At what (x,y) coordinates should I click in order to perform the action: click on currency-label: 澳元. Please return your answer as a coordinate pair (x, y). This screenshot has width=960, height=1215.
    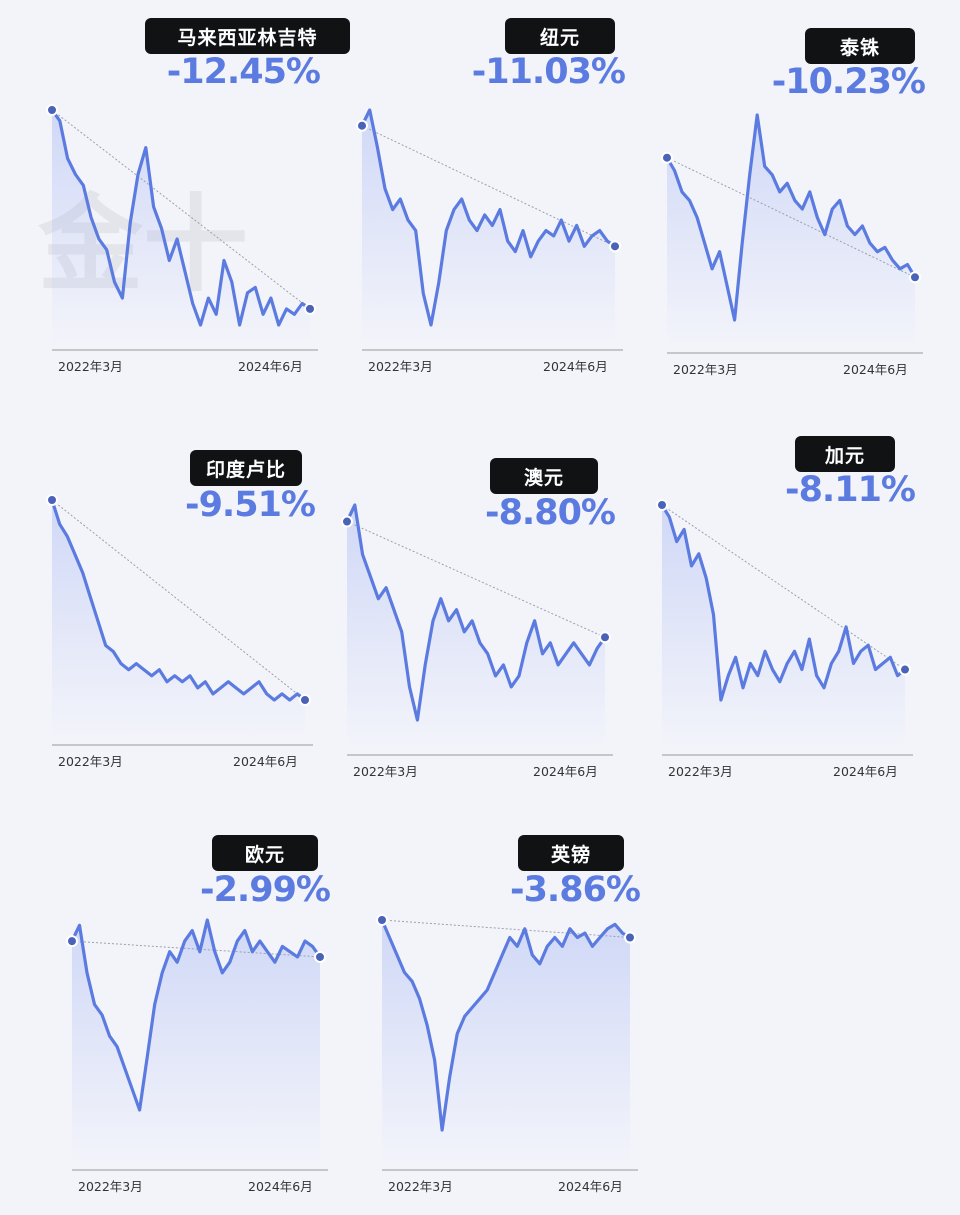
    Looking at the image, I should click on (544, 476).